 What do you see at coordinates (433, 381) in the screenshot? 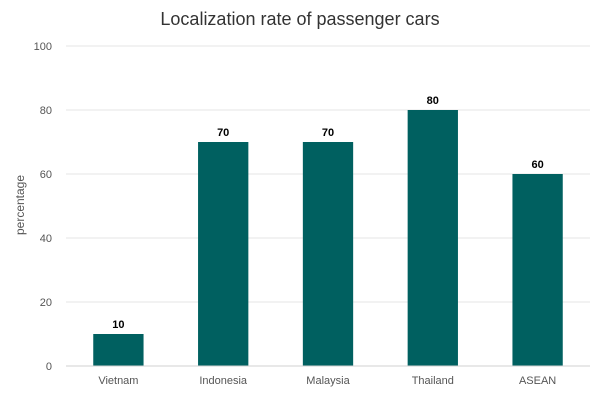
I see `x-tick-label: Thailand` at bounding box center [433, 381].